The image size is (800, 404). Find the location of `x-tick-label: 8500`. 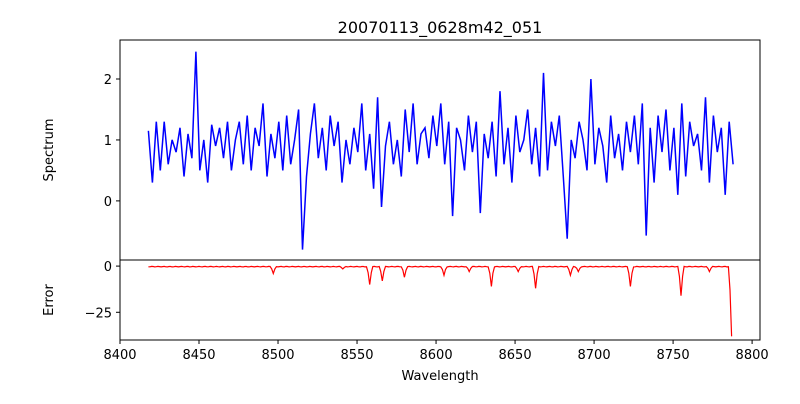

x-tick-label: 8500 is located at coordinates (277, 355).